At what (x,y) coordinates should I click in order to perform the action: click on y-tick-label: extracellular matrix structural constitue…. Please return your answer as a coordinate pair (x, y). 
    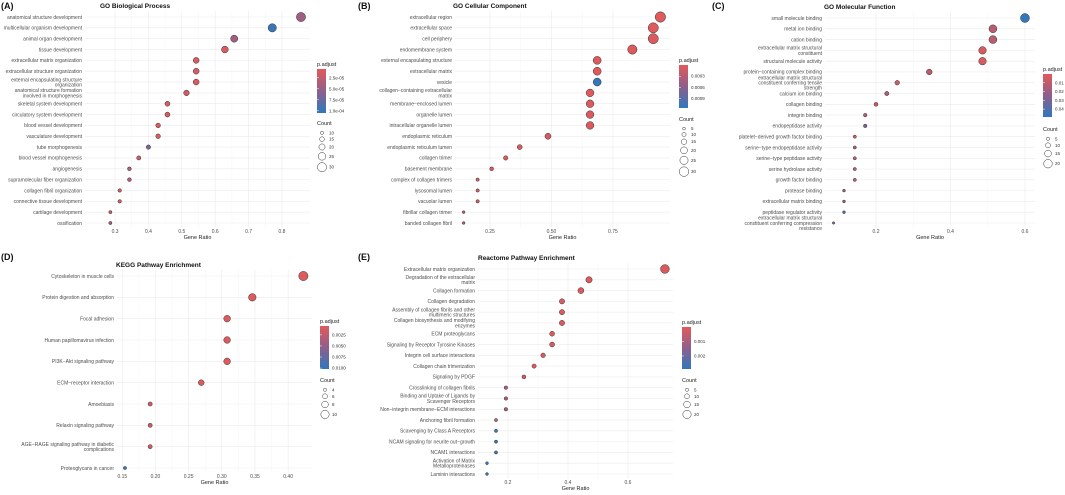
    Looking at the image, I should click on (783, 224).